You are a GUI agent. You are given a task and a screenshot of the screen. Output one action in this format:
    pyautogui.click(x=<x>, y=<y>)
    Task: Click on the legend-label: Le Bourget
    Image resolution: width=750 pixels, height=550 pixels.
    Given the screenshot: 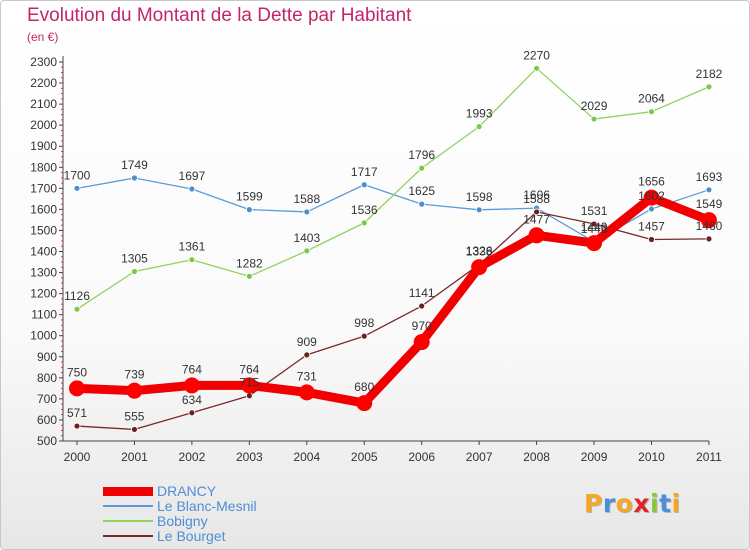 What is the action you would take?
    pyautogui.click(x=191, y=536)
    